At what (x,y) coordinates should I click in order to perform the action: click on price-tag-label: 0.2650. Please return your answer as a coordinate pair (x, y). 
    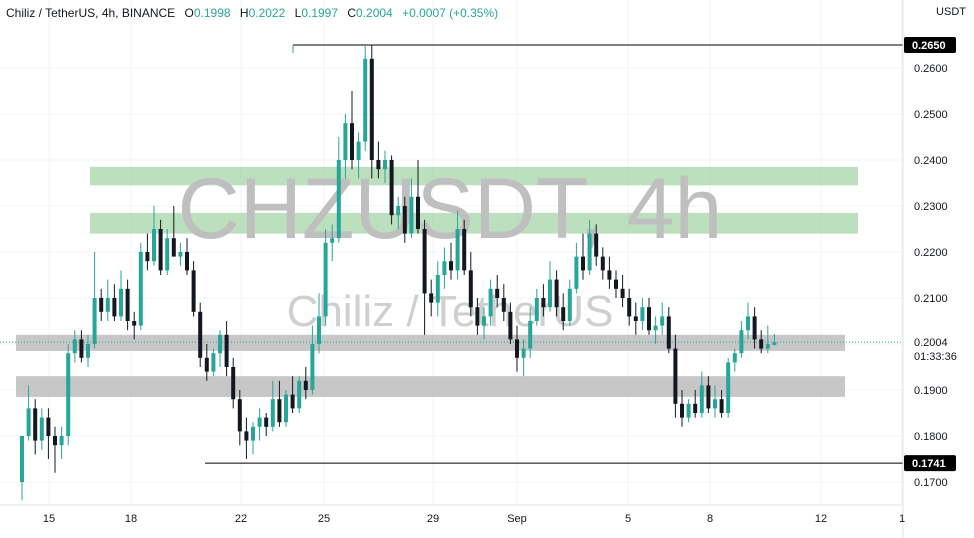
    Looking at the image, I should click on (929, 46).